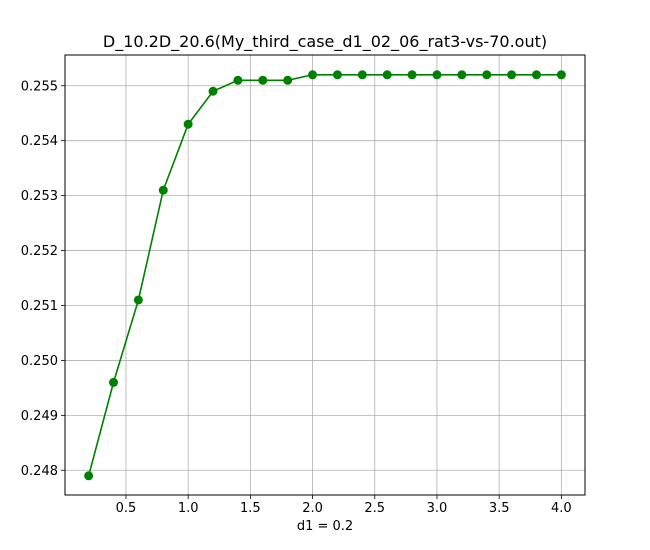  I want to click on y-tick-label: 0.248, so click(39, 471).